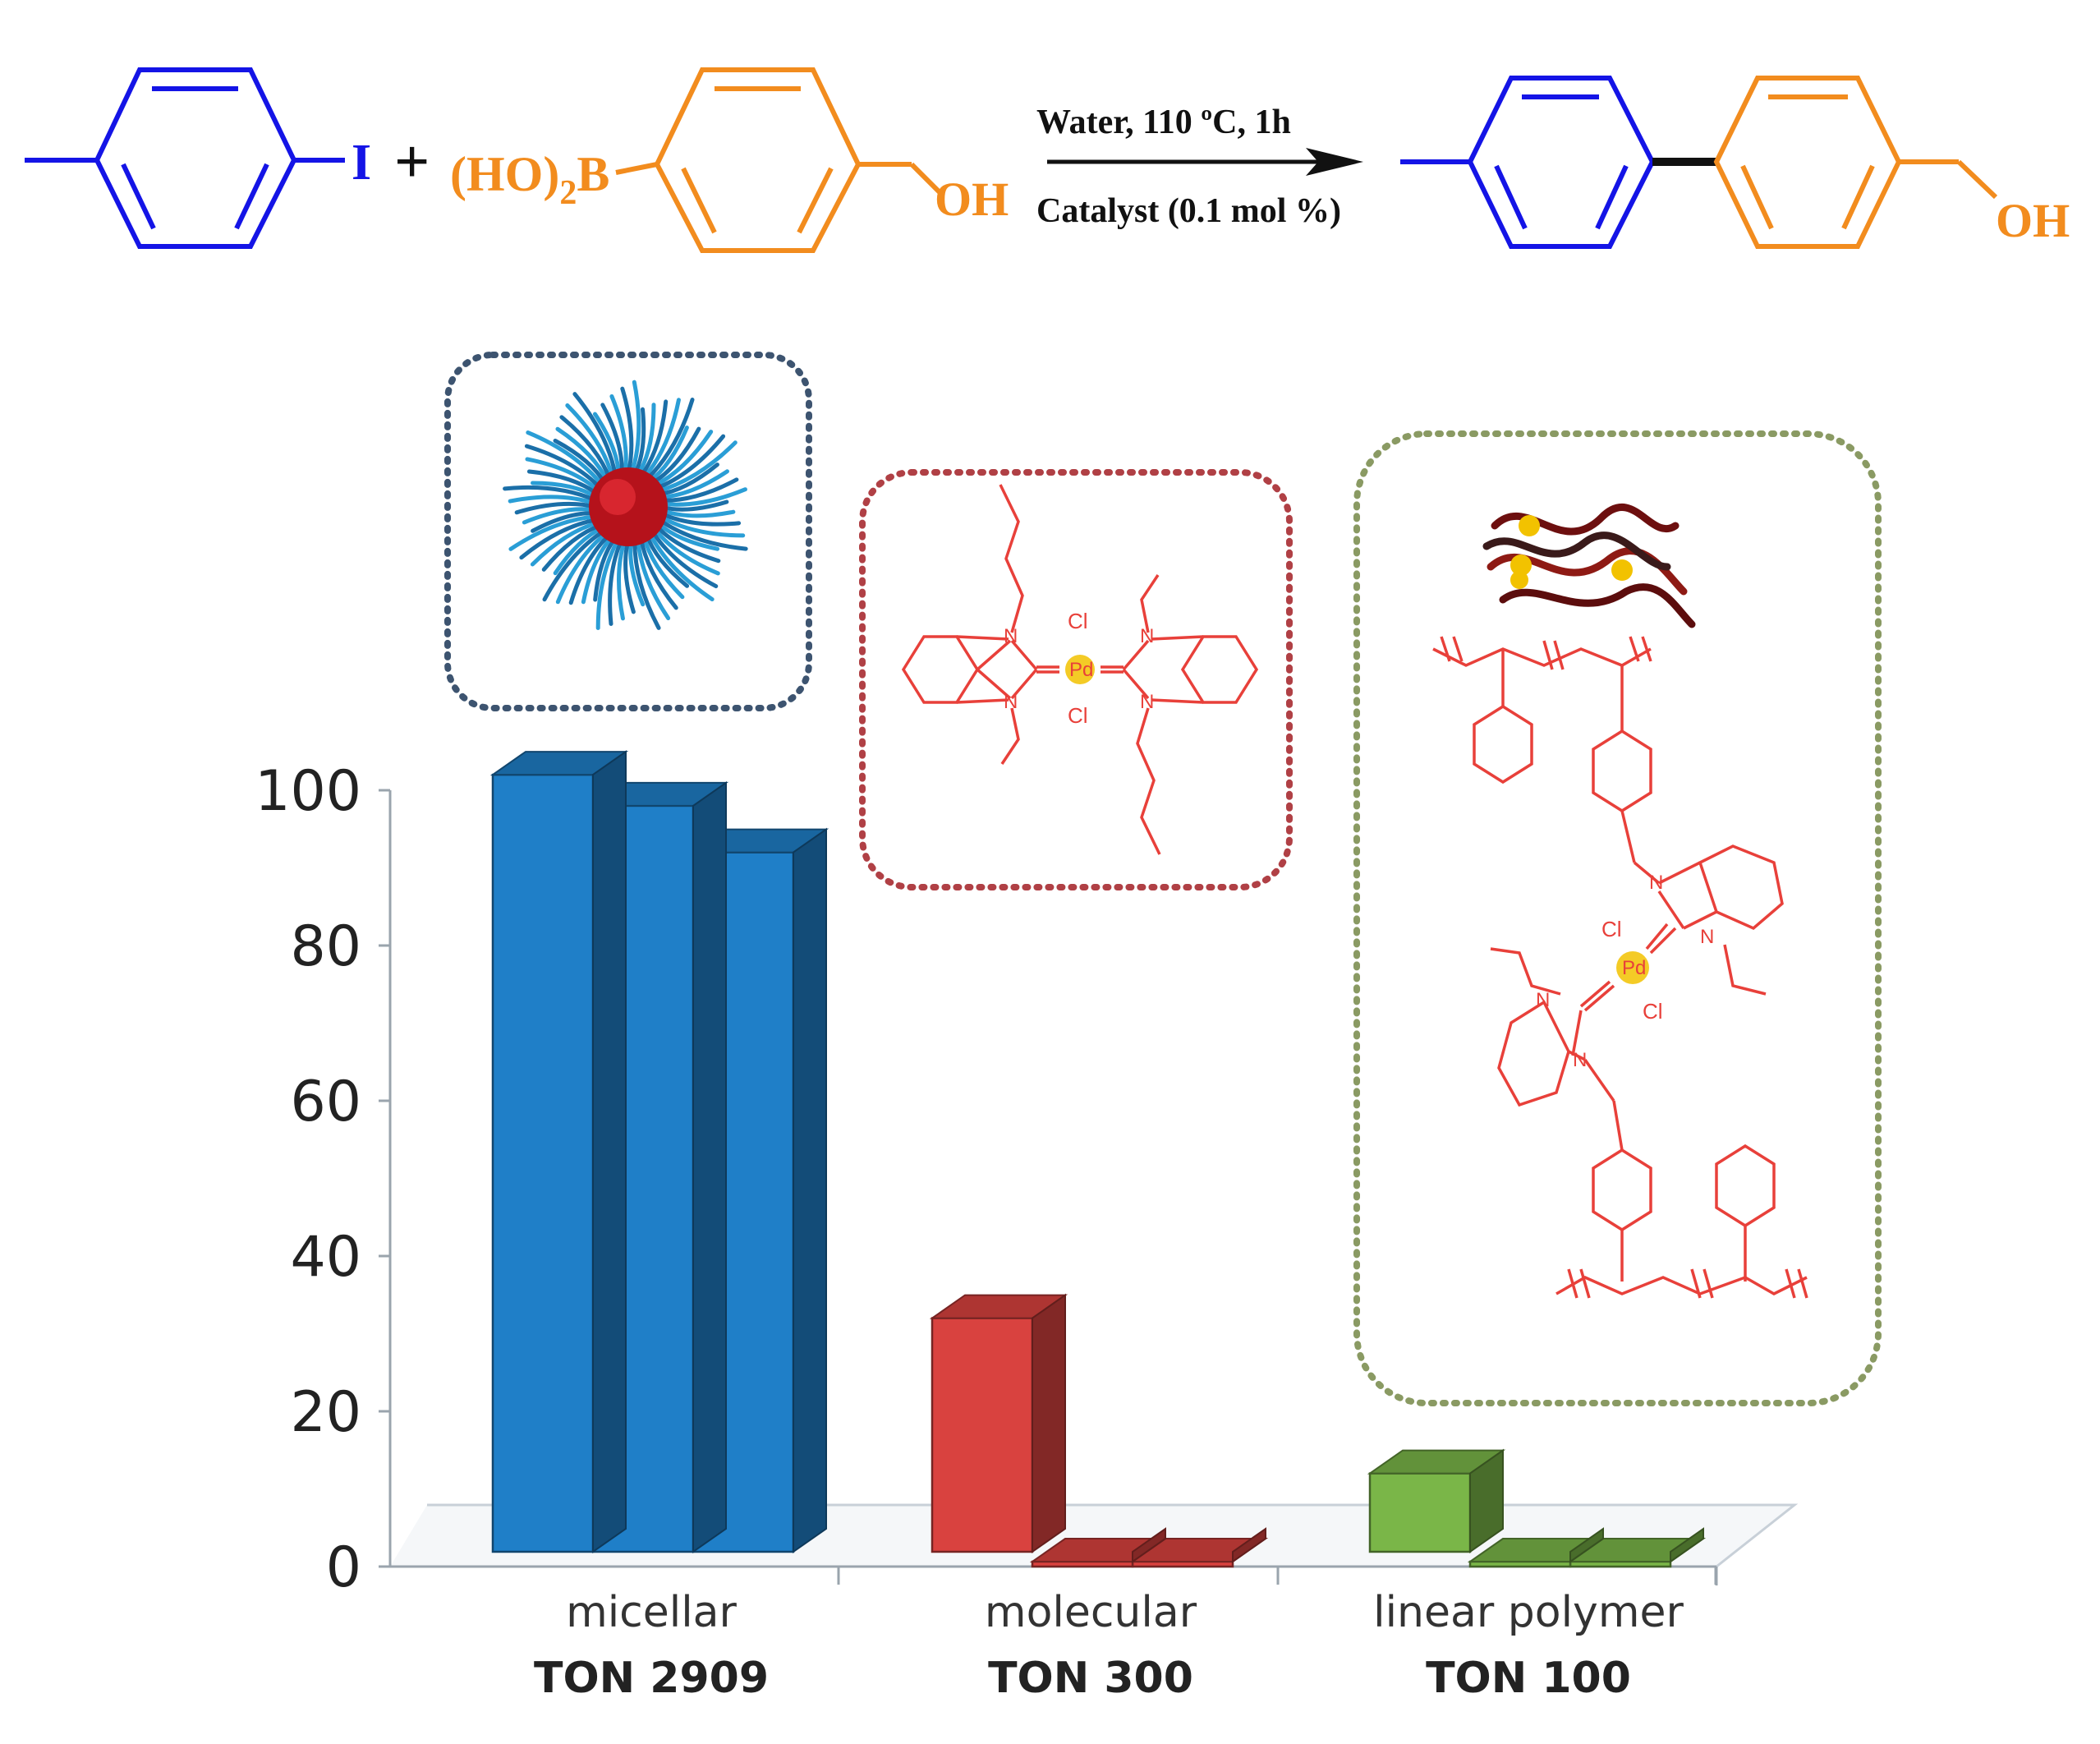 This screenshot has width=2100, height=1744. I want to click on x-ton-label: TON 300, so click(1090, 1678).